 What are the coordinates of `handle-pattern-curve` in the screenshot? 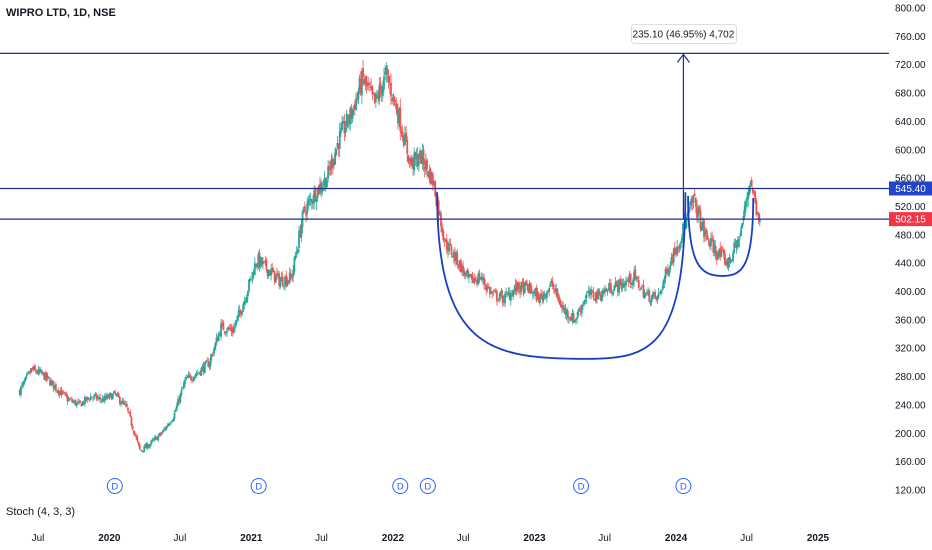 It's located at (721, 236).